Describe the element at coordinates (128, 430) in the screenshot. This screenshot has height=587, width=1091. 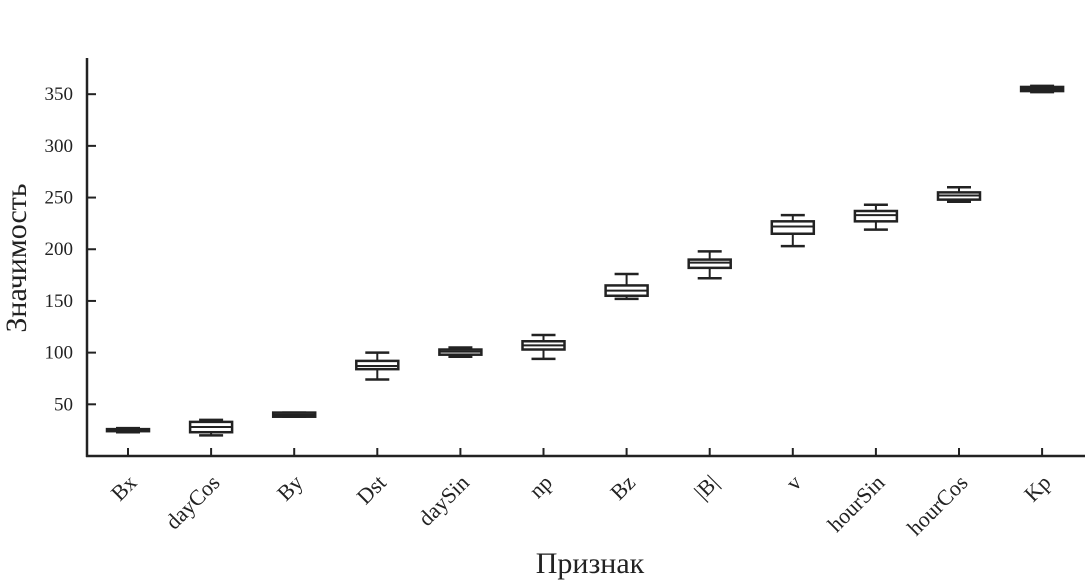
I see `box-Bx` at that location.